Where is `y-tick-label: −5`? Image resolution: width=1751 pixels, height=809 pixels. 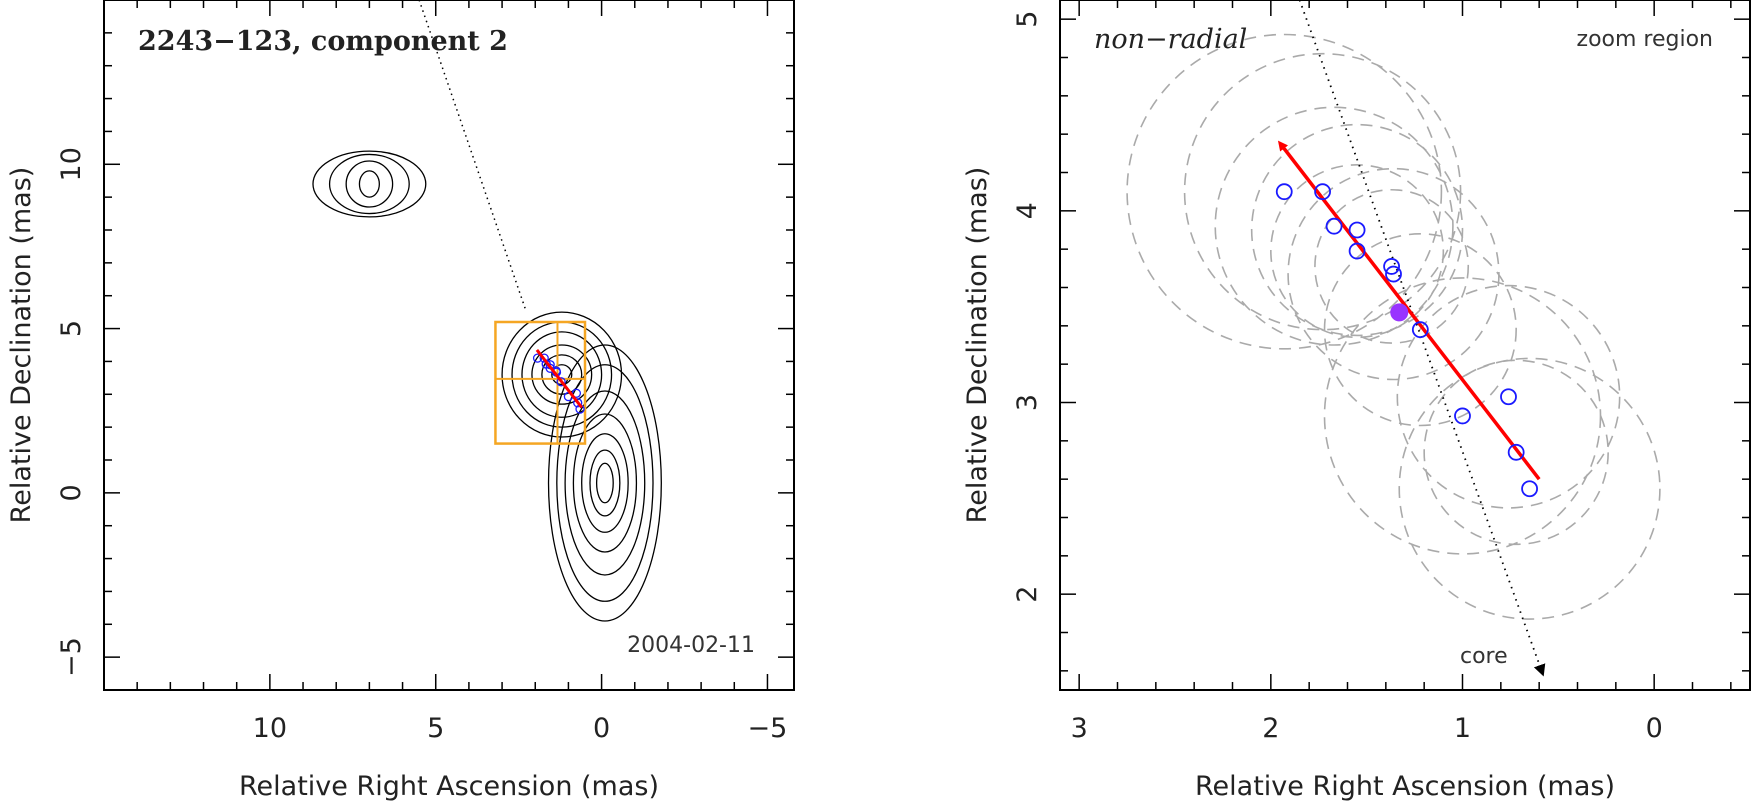 y-tick-label: −5 is located at coordinates (71, 657).